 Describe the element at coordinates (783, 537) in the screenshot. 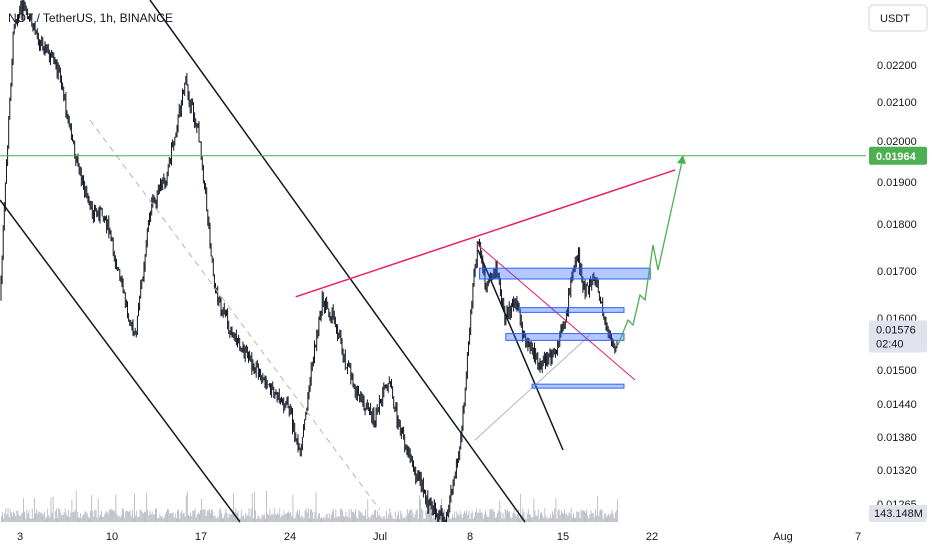

I see `x-tick-label: Aug` at that location.